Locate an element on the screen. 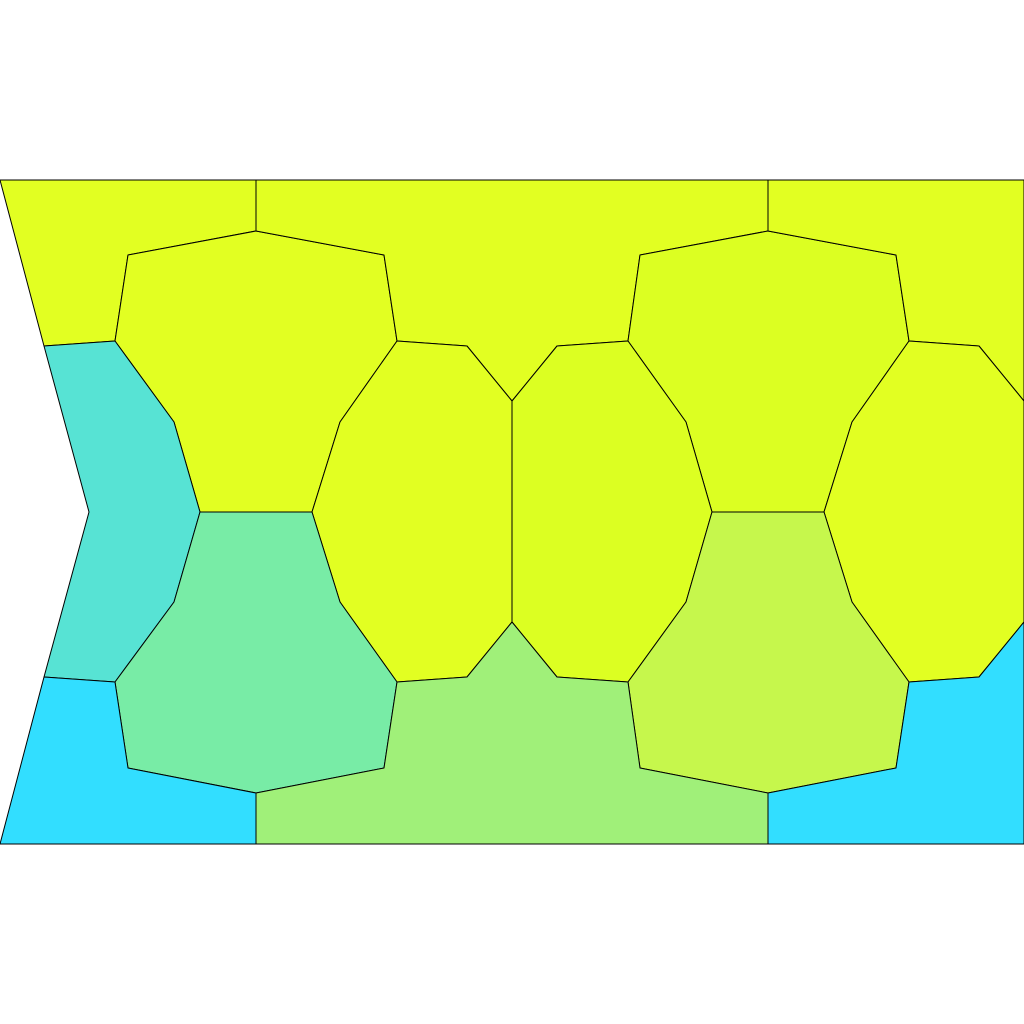  cell-bottom-middle-region is located at coordinates (512, 733).